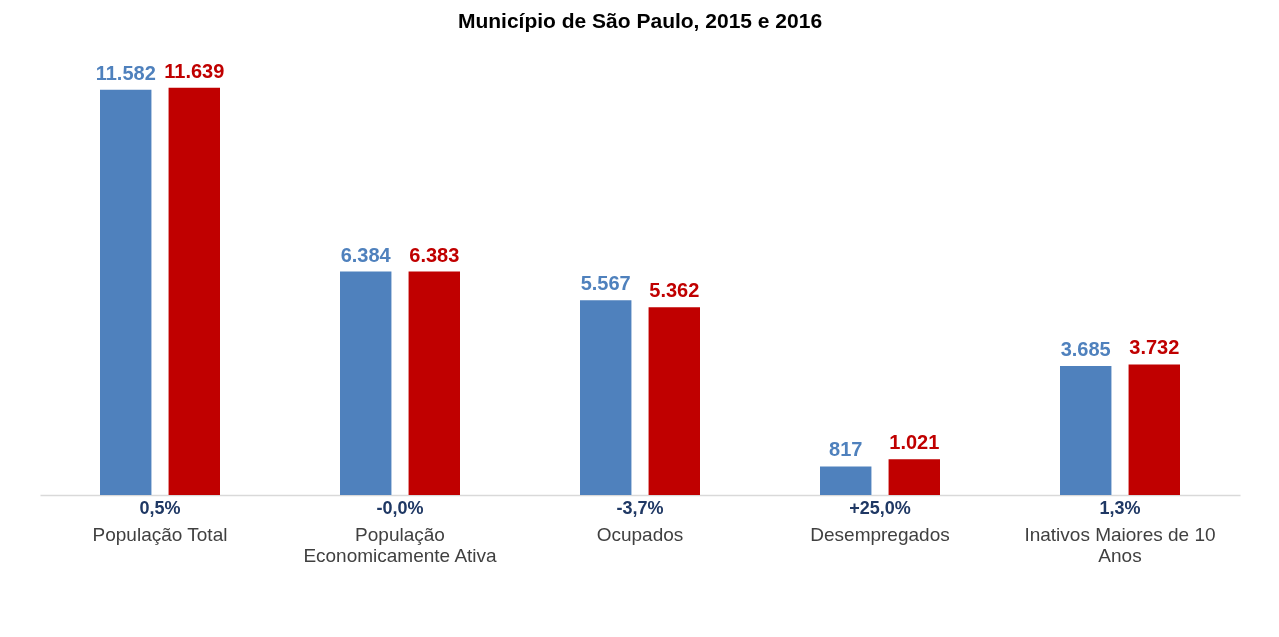  I want to click on text: +25,0%, so click(880, 508).